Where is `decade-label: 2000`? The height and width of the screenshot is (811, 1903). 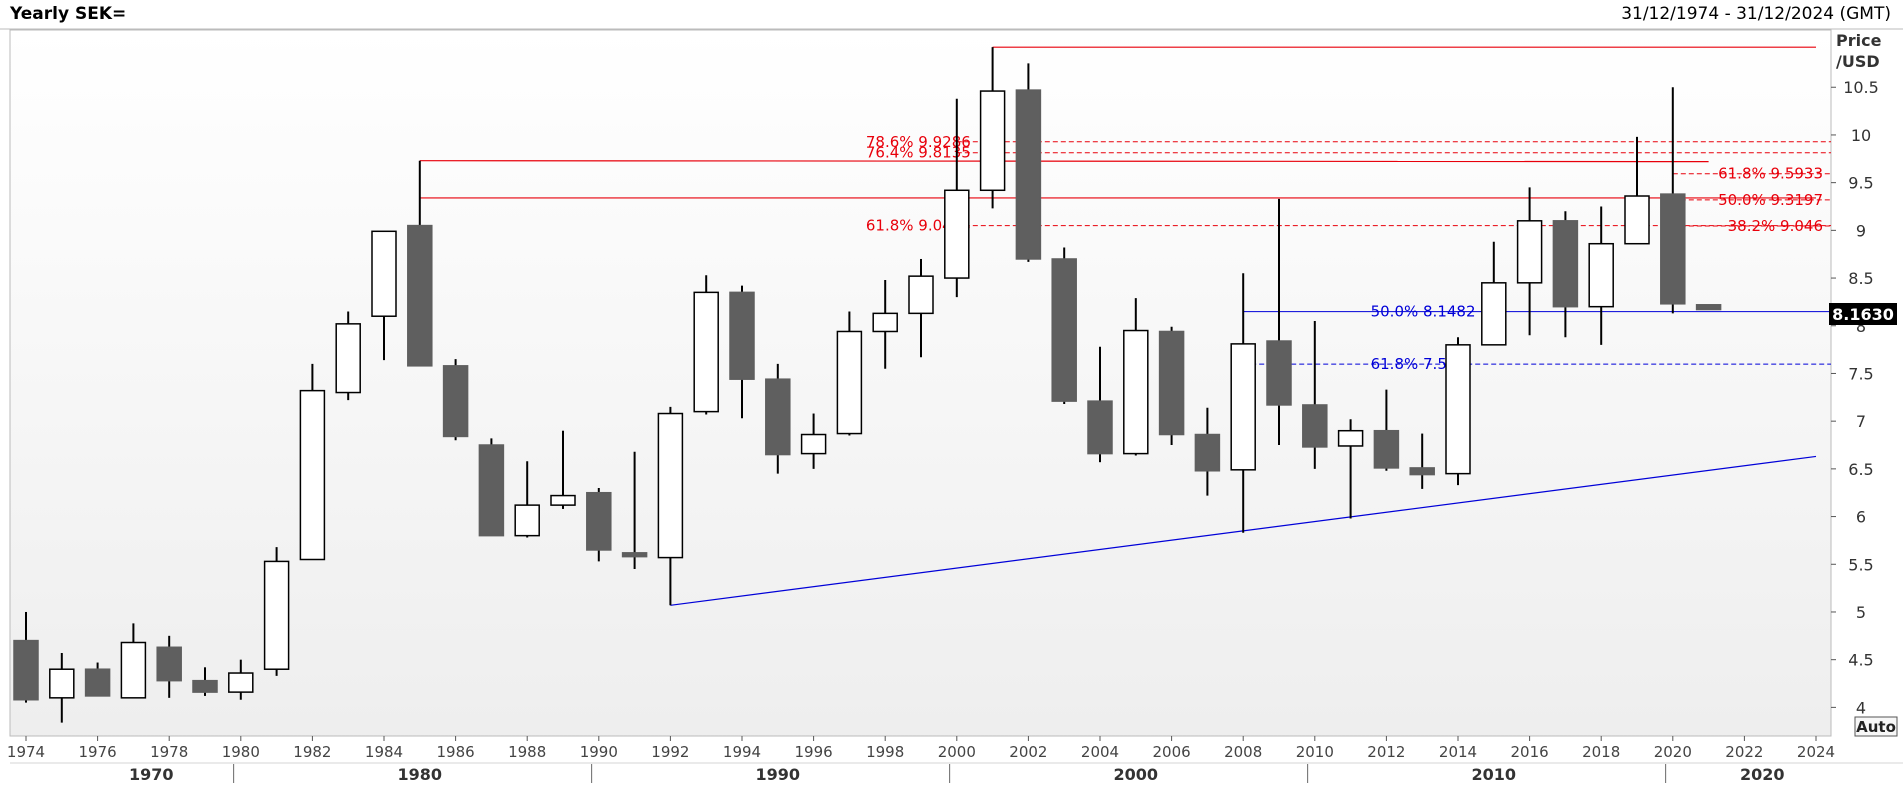 decade-label: 2000 is located at coordinates (1136, 774).